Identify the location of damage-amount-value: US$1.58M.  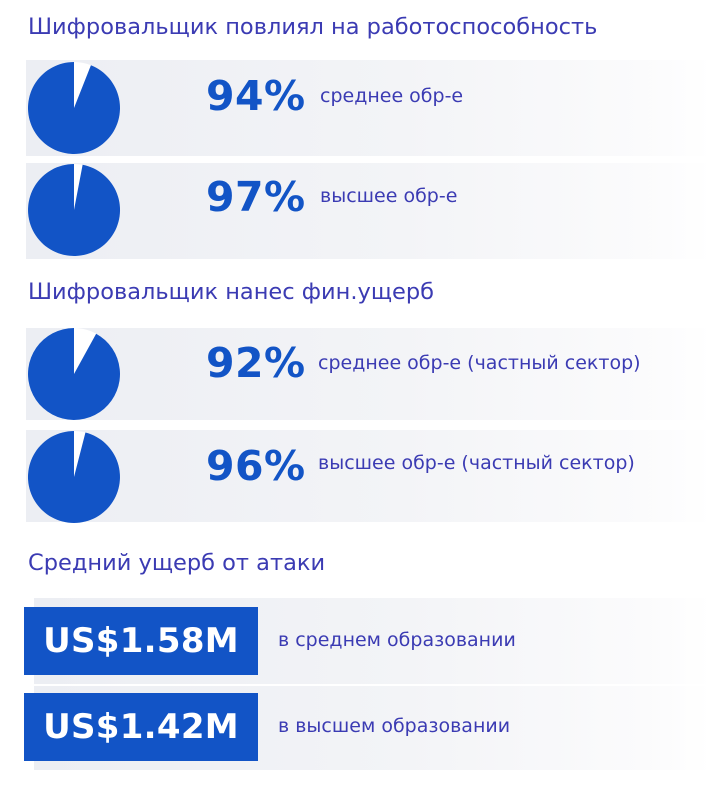
(141, 641).